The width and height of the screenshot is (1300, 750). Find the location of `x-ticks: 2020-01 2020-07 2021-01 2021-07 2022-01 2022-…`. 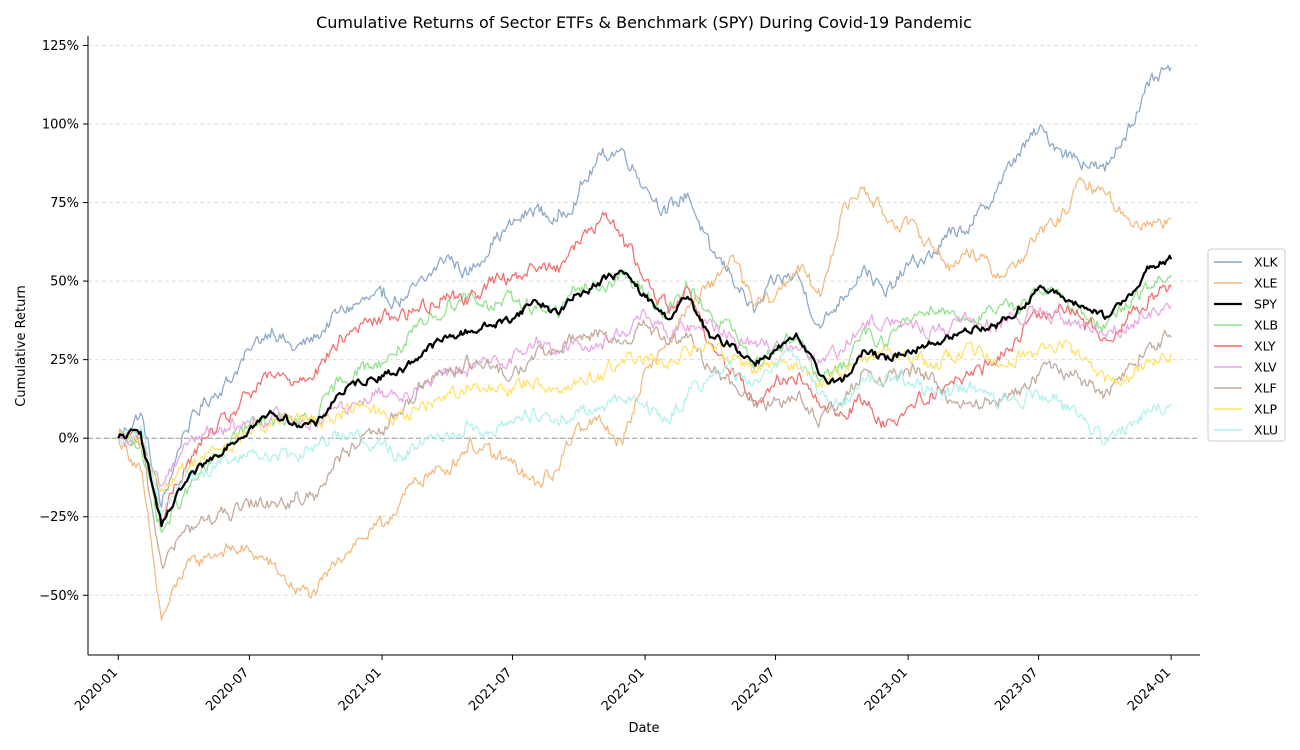

x-ticks: 2020-01 2020-07 2021-01 2021-07 2022-01 2022-… is located at coordinates (623, 684).